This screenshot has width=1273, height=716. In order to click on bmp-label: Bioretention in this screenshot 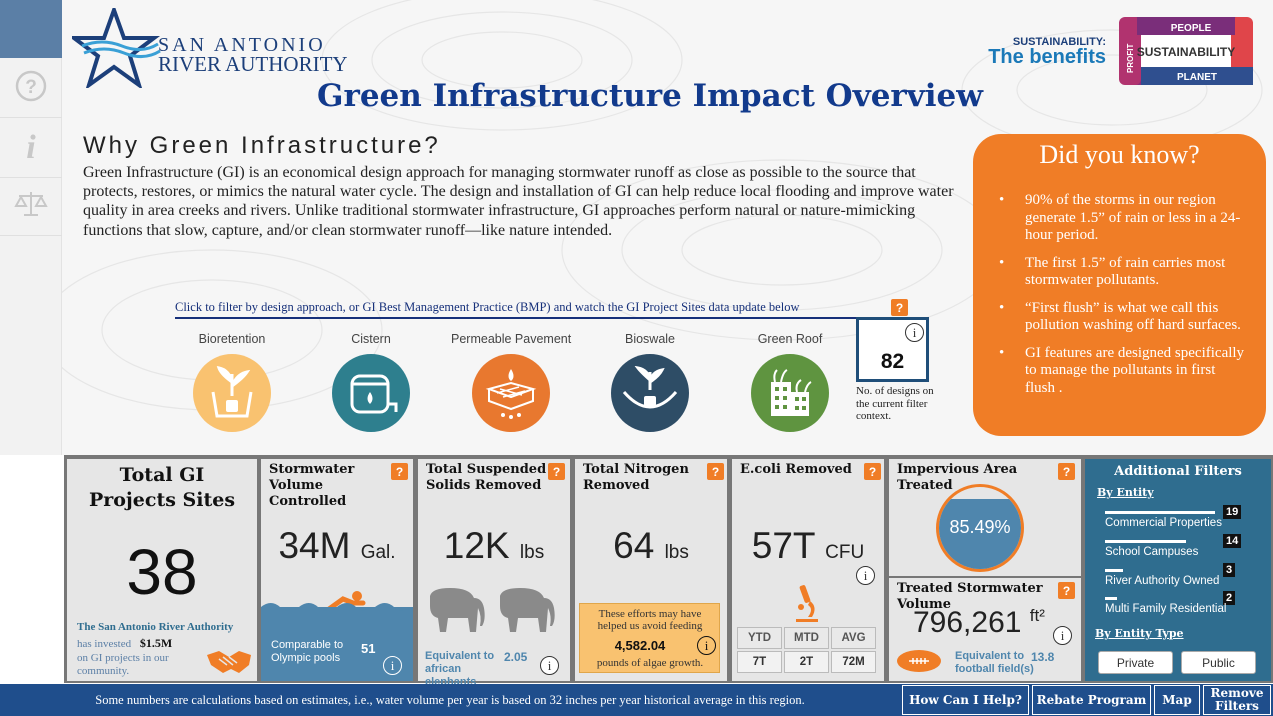, I will do `click(232, 339)`.